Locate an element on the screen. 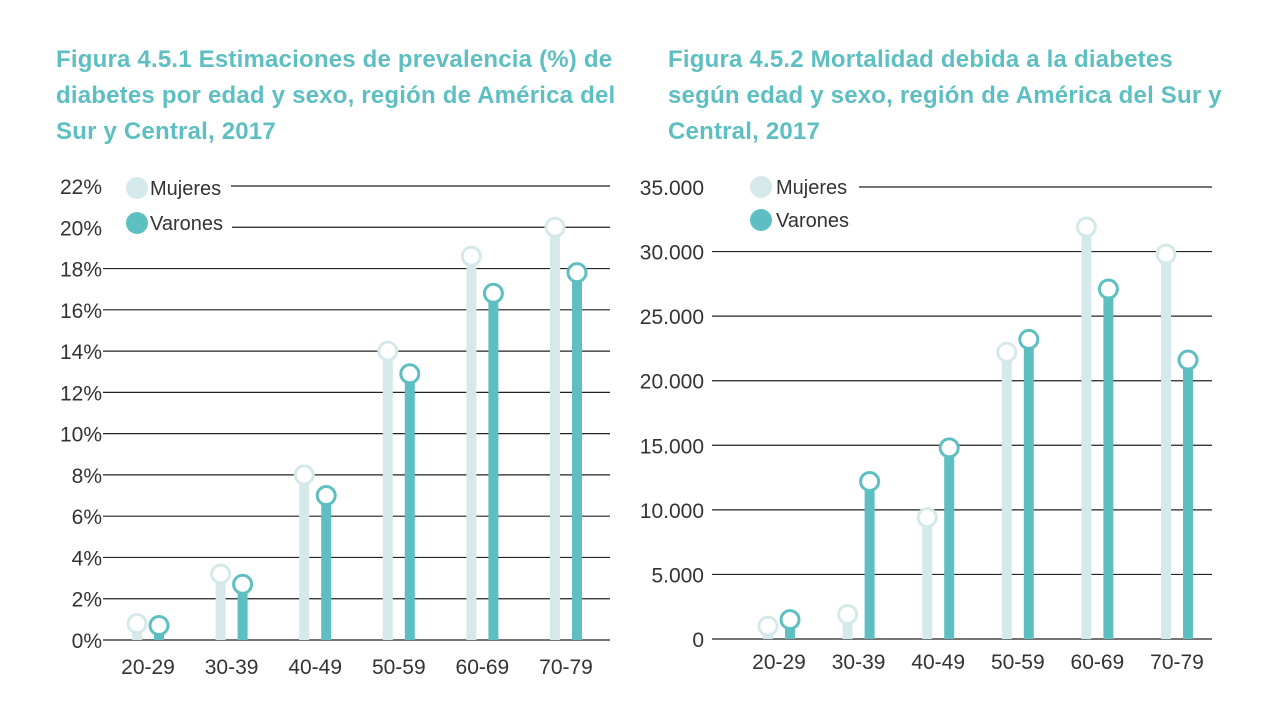 The height and width of the screenshot is (720, 1280). y-tick-label: 22% is located at coordinates (81, 187).